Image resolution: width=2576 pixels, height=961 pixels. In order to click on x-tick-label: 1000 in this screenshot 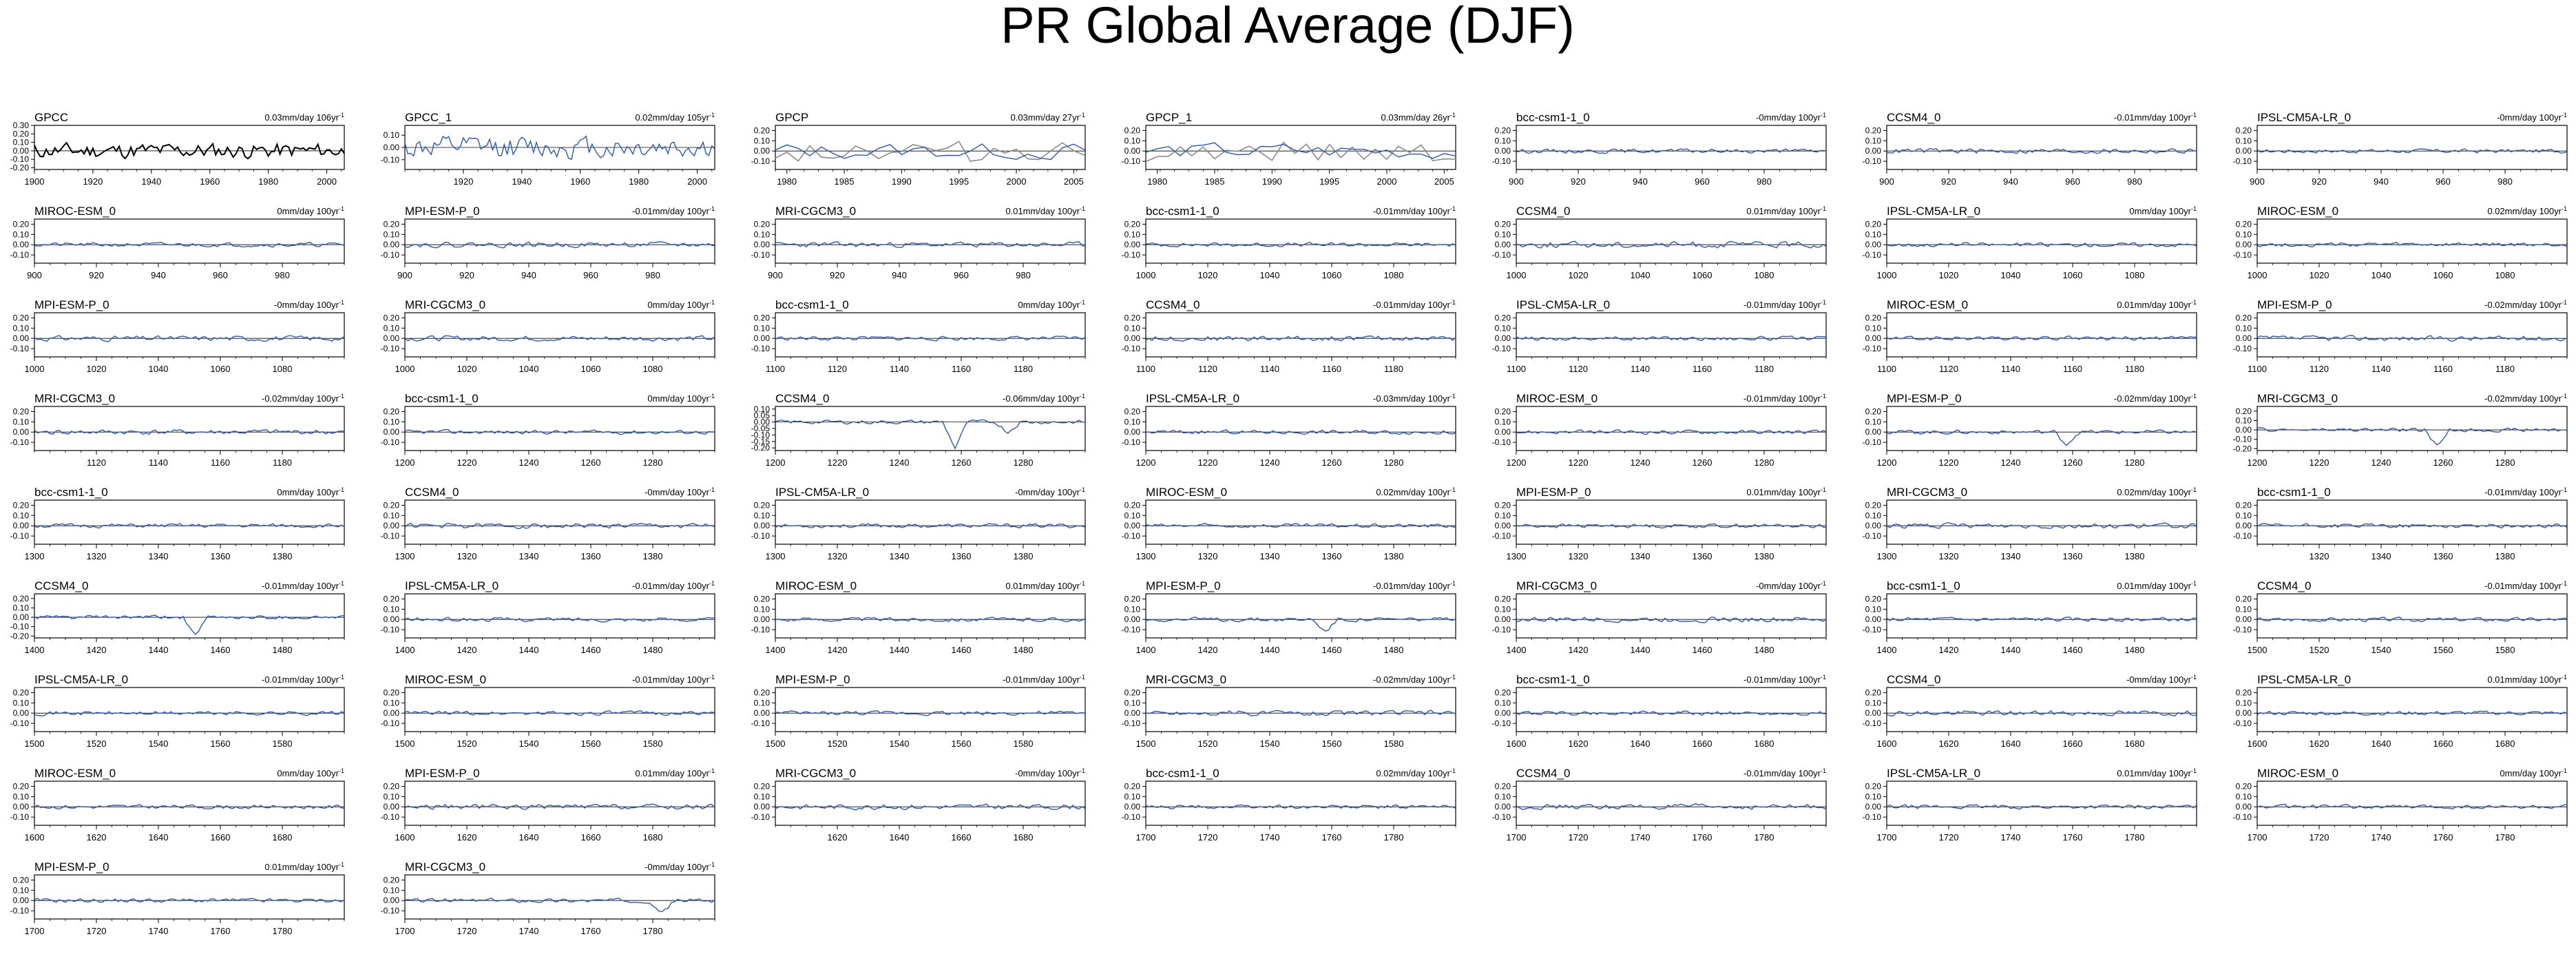, I will do `click(1517, 275)`.